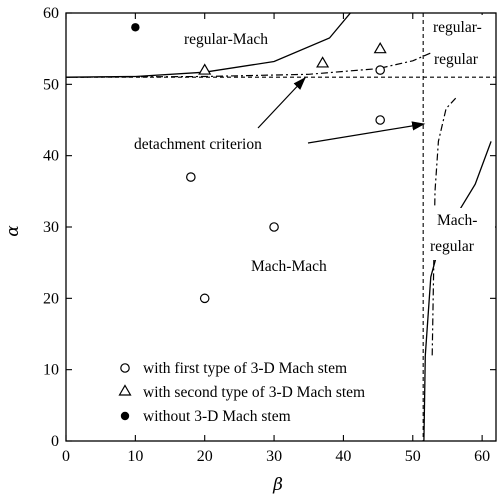 The image size is (504, 499). What do you see at coordinates (226, 39) in the screenshot?
I see `region-label-regular-mach: regular-Mach` at bounding box center [226, 39].